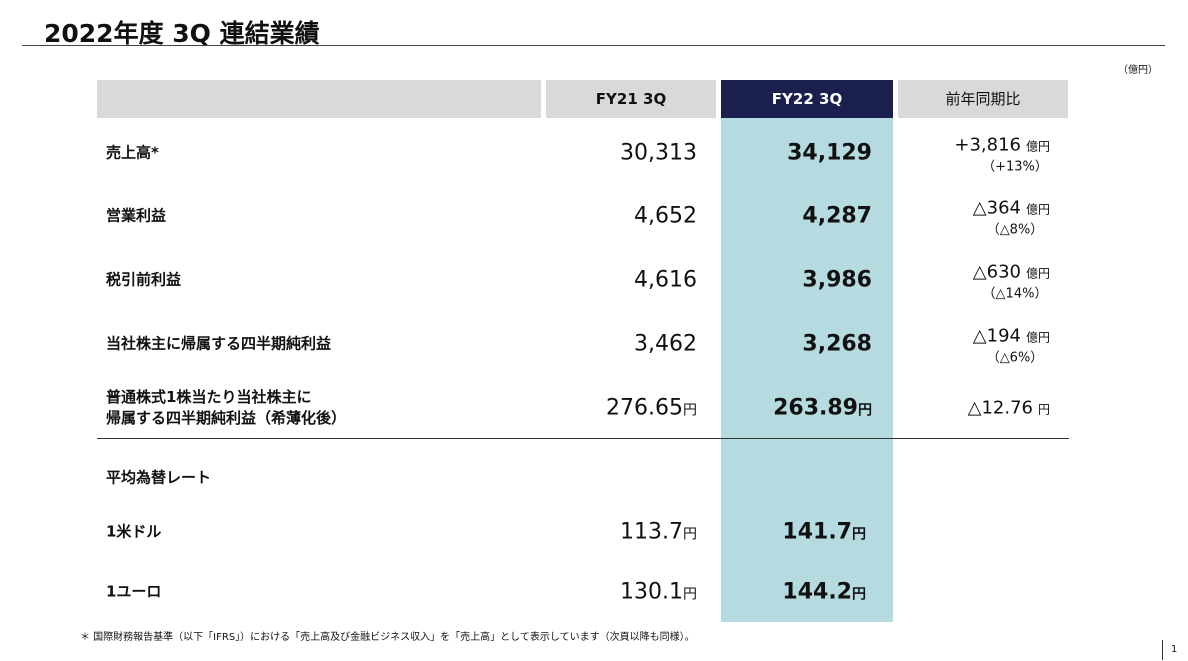 The height and width of the screenshot is (661, 1188). I want to click on change-pct: （△14%）, so click(1015, 294).